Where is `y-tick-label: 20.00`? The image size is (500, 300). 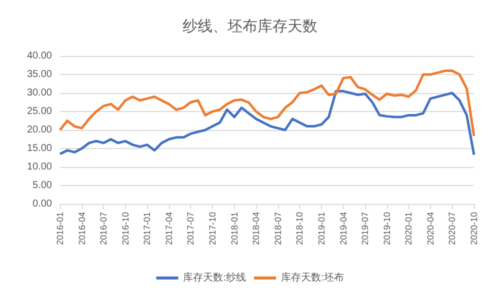
y-tick-label: 20.00 is located at coordinates (39, 130).